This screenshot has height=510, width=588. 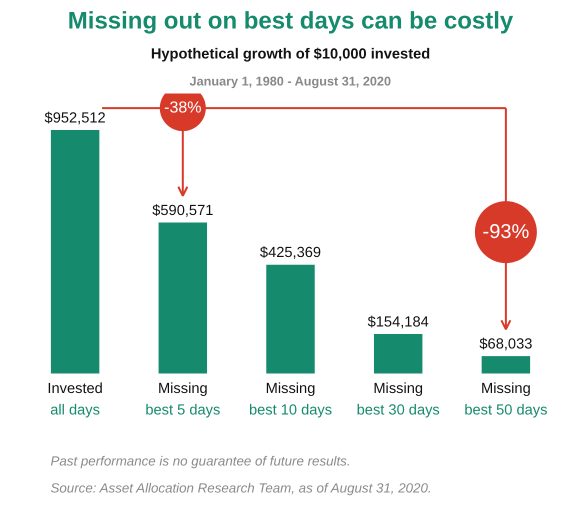 What do you see at coordinates (506, 232) in the screenshot?
I see `annotation: -93%` at bounding box center [506, 232].